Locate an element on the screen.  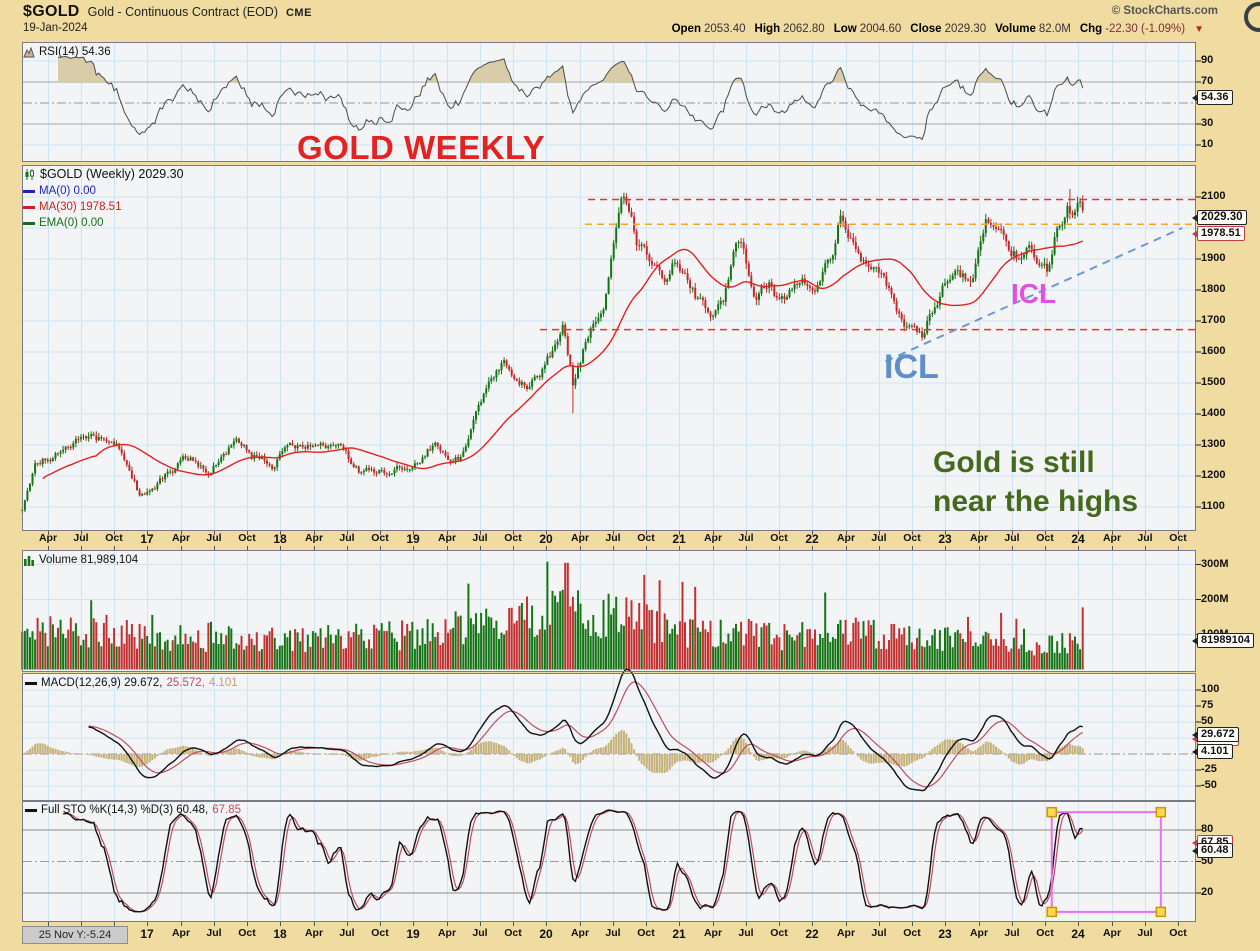
quote-label: Close is located at coordinates (926, 29).